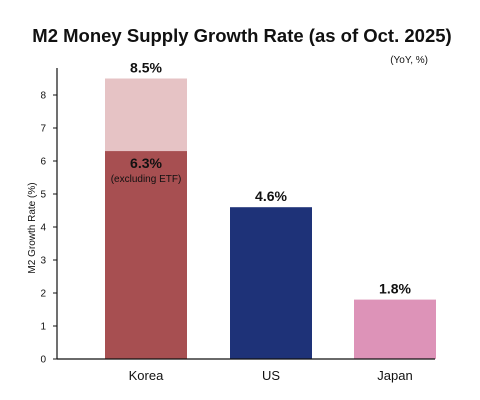  Describe the element at coordinates (271, 283) in the screenshot. I see `bar-us` at that location.